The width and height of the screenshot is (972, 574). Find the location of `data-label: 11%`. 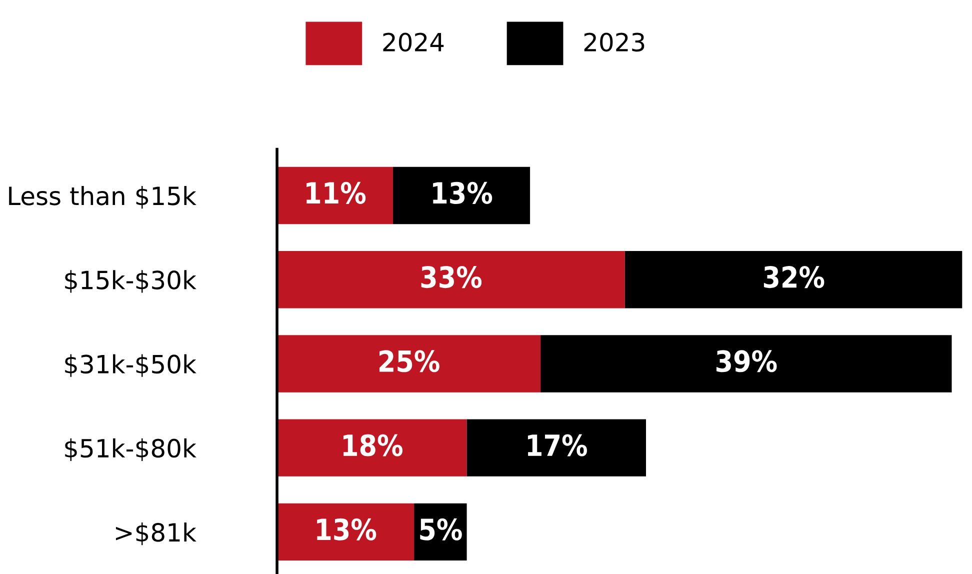

data-label: 11% is located at coordinates (336, 193).